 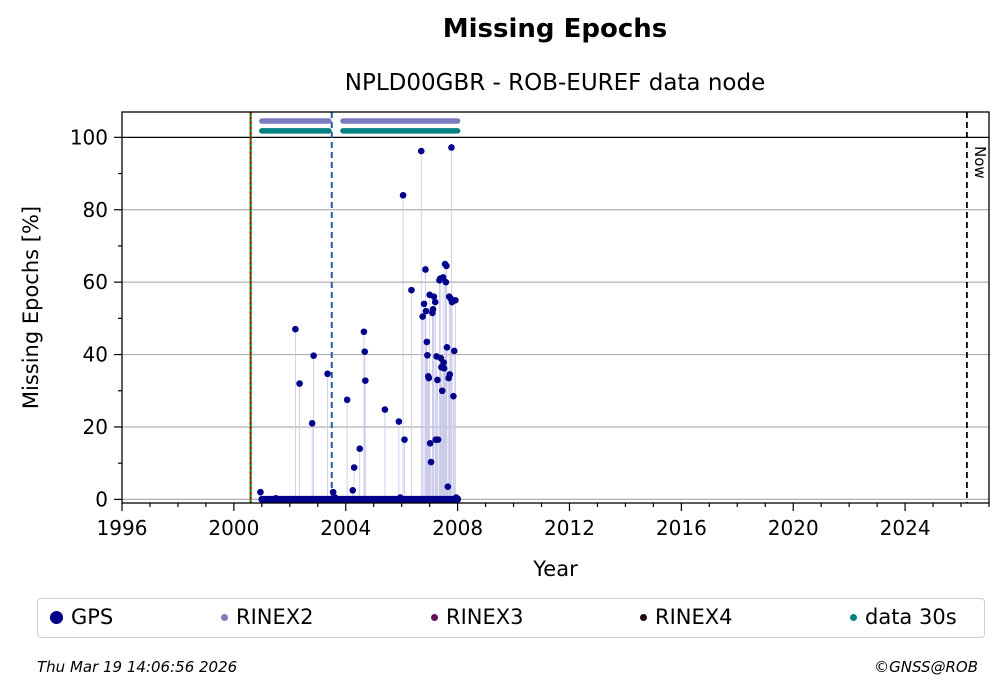 I want to click on x-tick-label-2008: 2008, so click(x=457, y=528).